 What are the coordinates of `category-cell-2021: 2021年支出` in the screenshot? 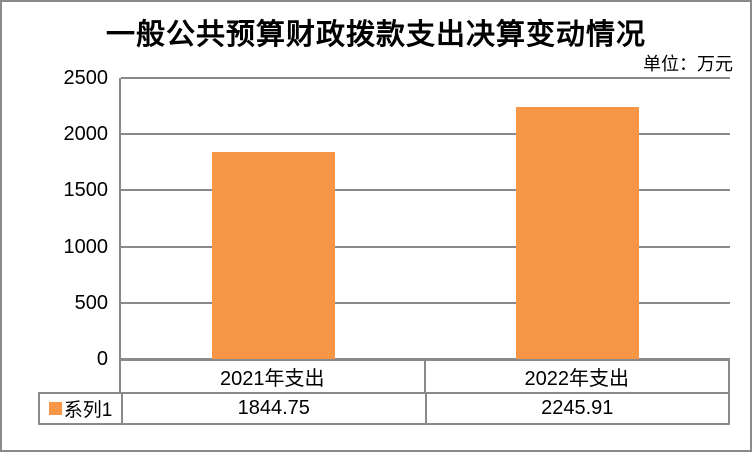 It's located at (272, 379).